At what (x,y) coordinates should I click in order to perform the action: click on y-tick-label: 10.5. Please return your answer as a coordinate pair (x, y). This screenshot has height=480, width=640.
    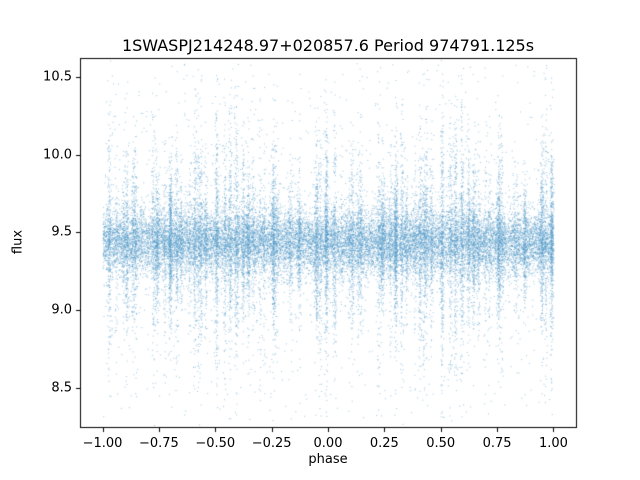
    Looking at the image, I should click on (57, 77).